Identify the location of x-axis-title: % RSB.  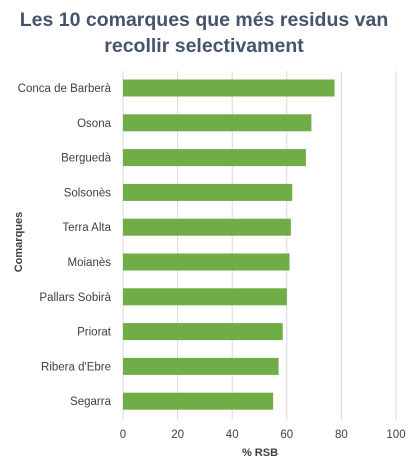
(260, 453).